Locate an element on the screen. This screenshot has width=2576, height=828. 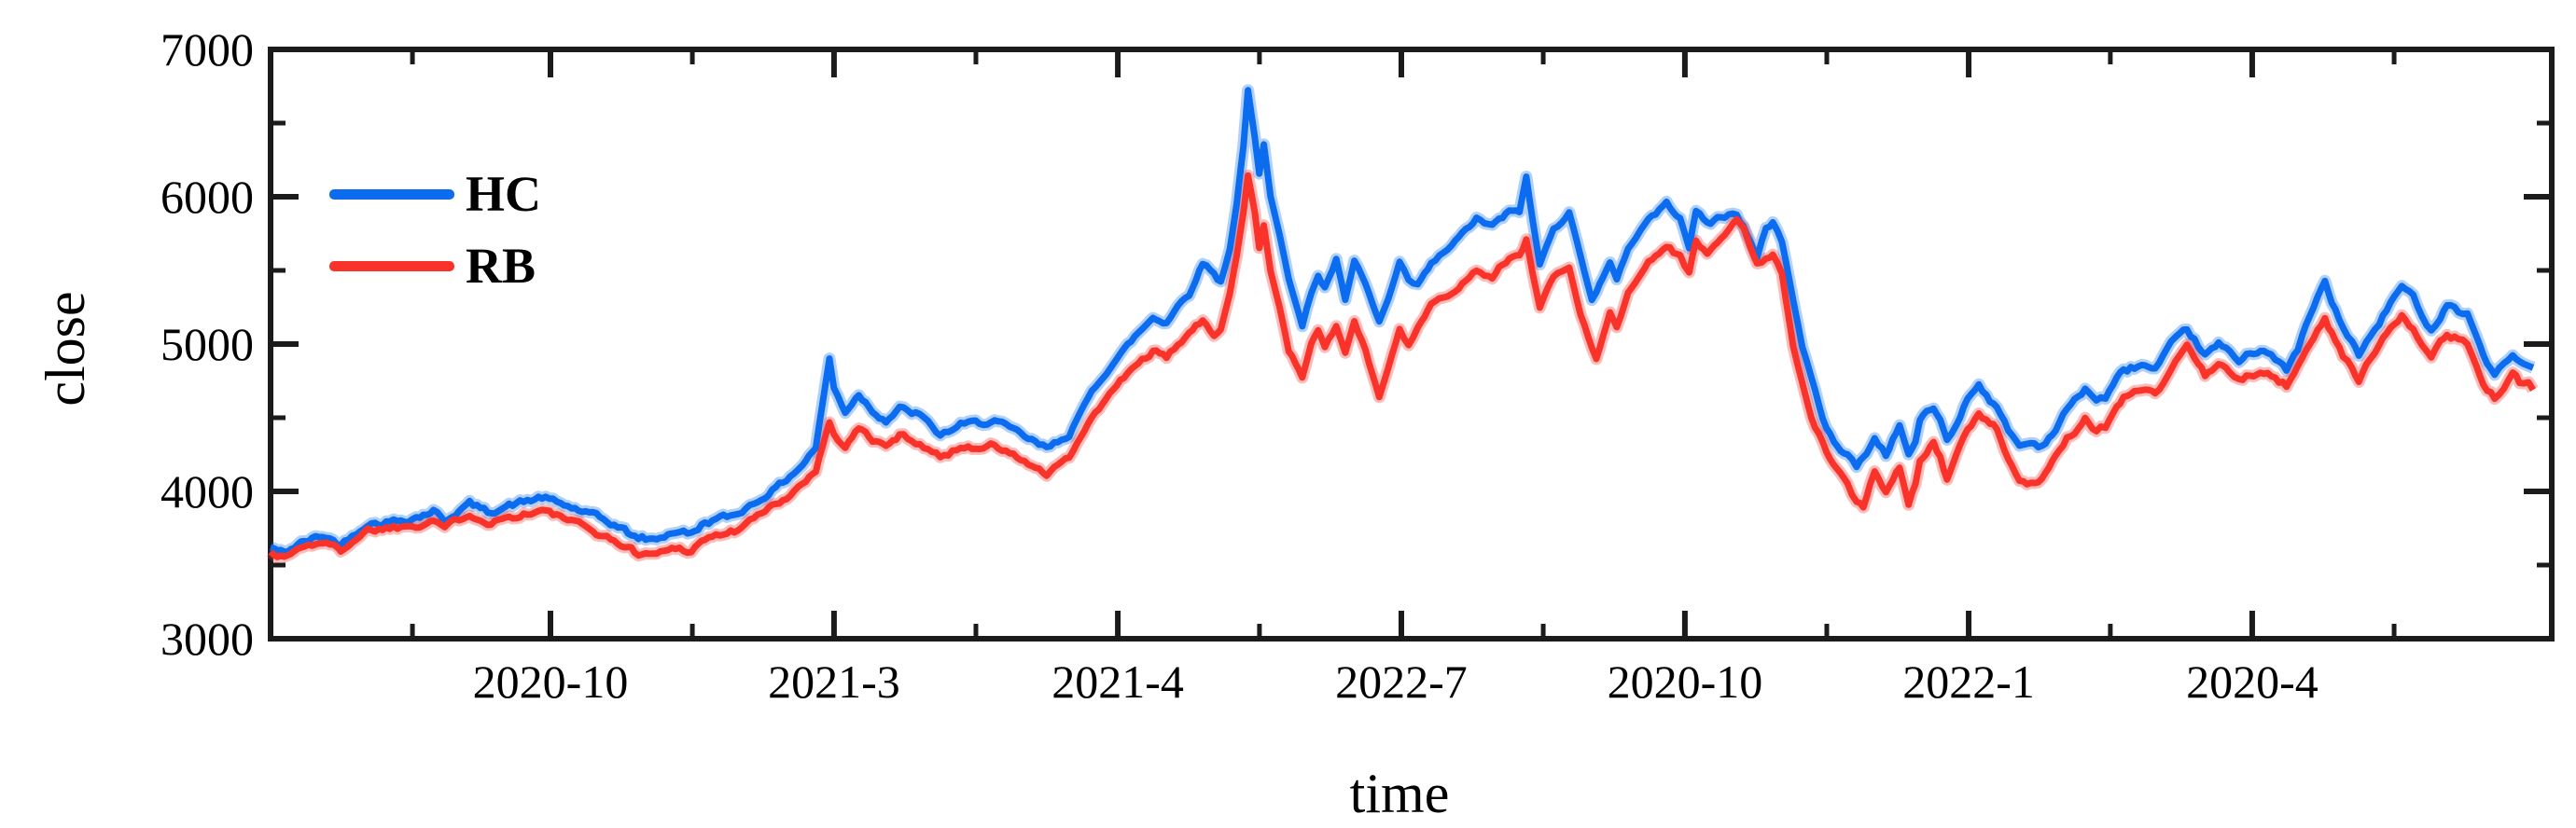
y-tick-label: 7000 is located at coordinates (207, 49).